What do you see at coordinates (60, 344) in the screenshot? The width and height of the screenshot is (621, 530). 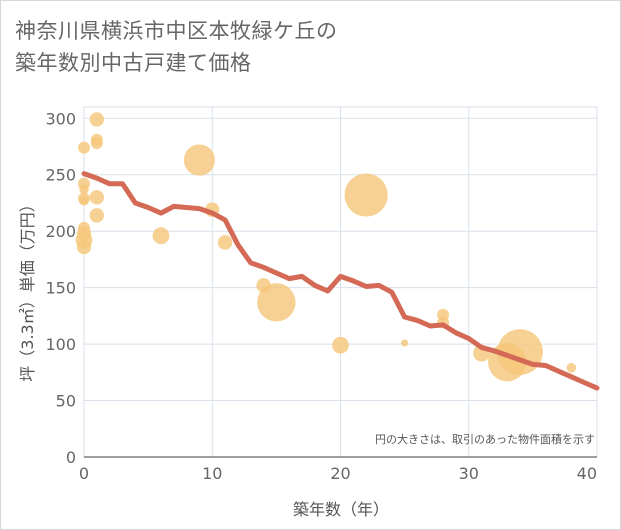 I see `y-tick-label: 100` at bounding box center [60, 344].